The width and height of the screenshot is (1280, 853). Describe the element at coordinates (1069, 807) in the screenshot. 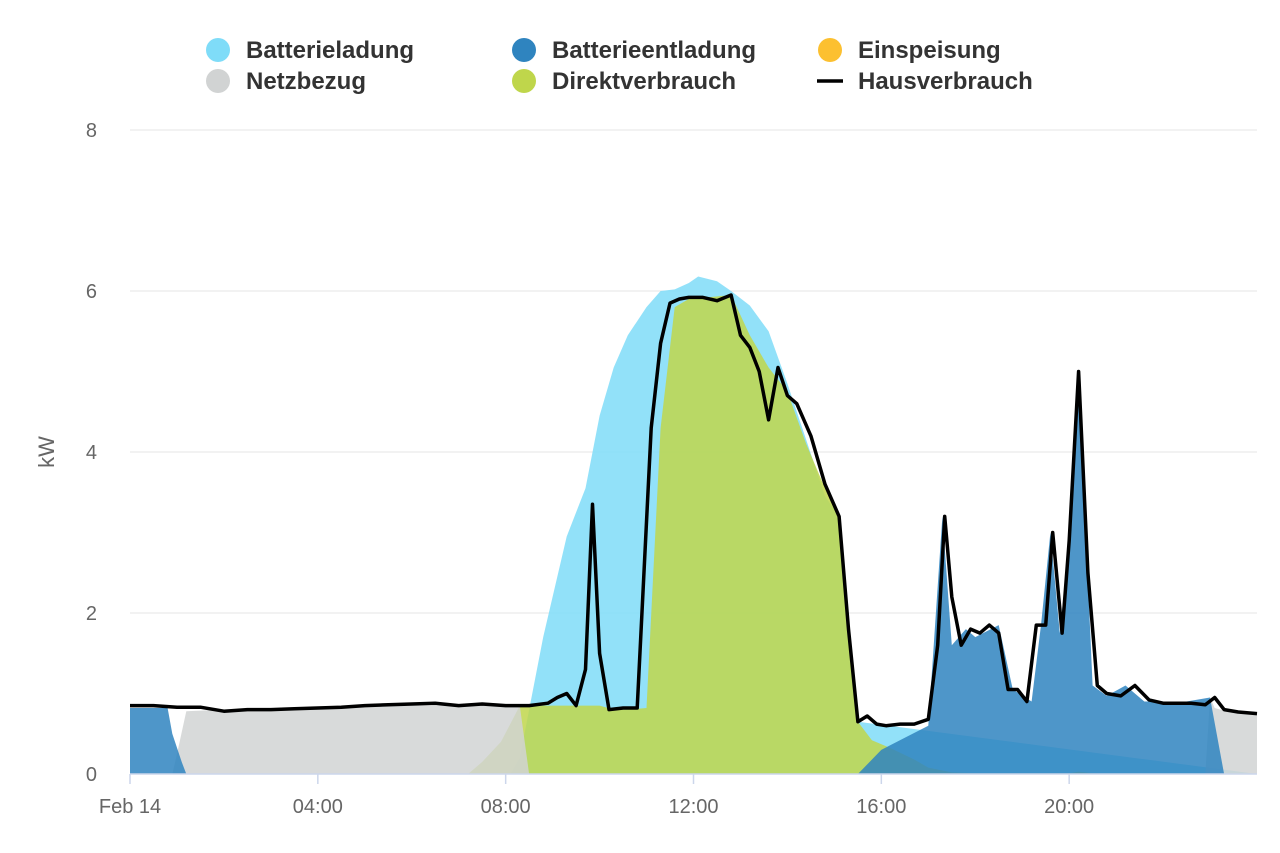

I see `x-tick-label: 20:00` at that location.